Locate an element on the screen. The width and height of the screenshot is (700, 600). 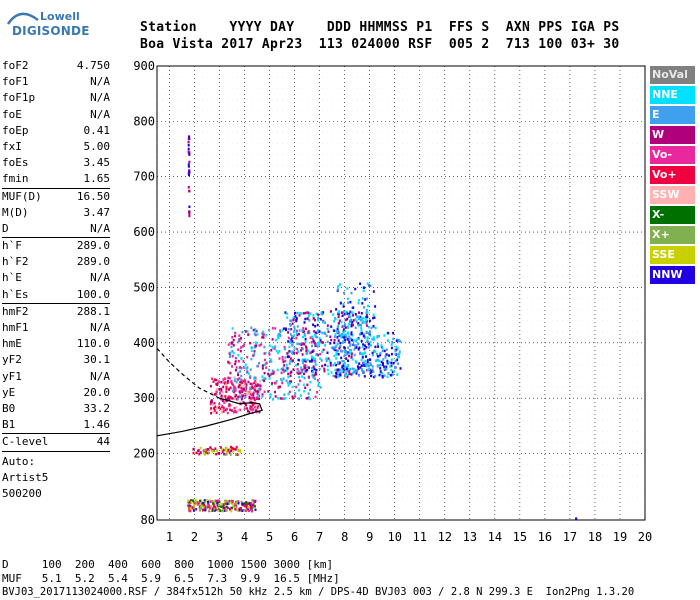
param-value: N/A is located at coordinates (100, 327).